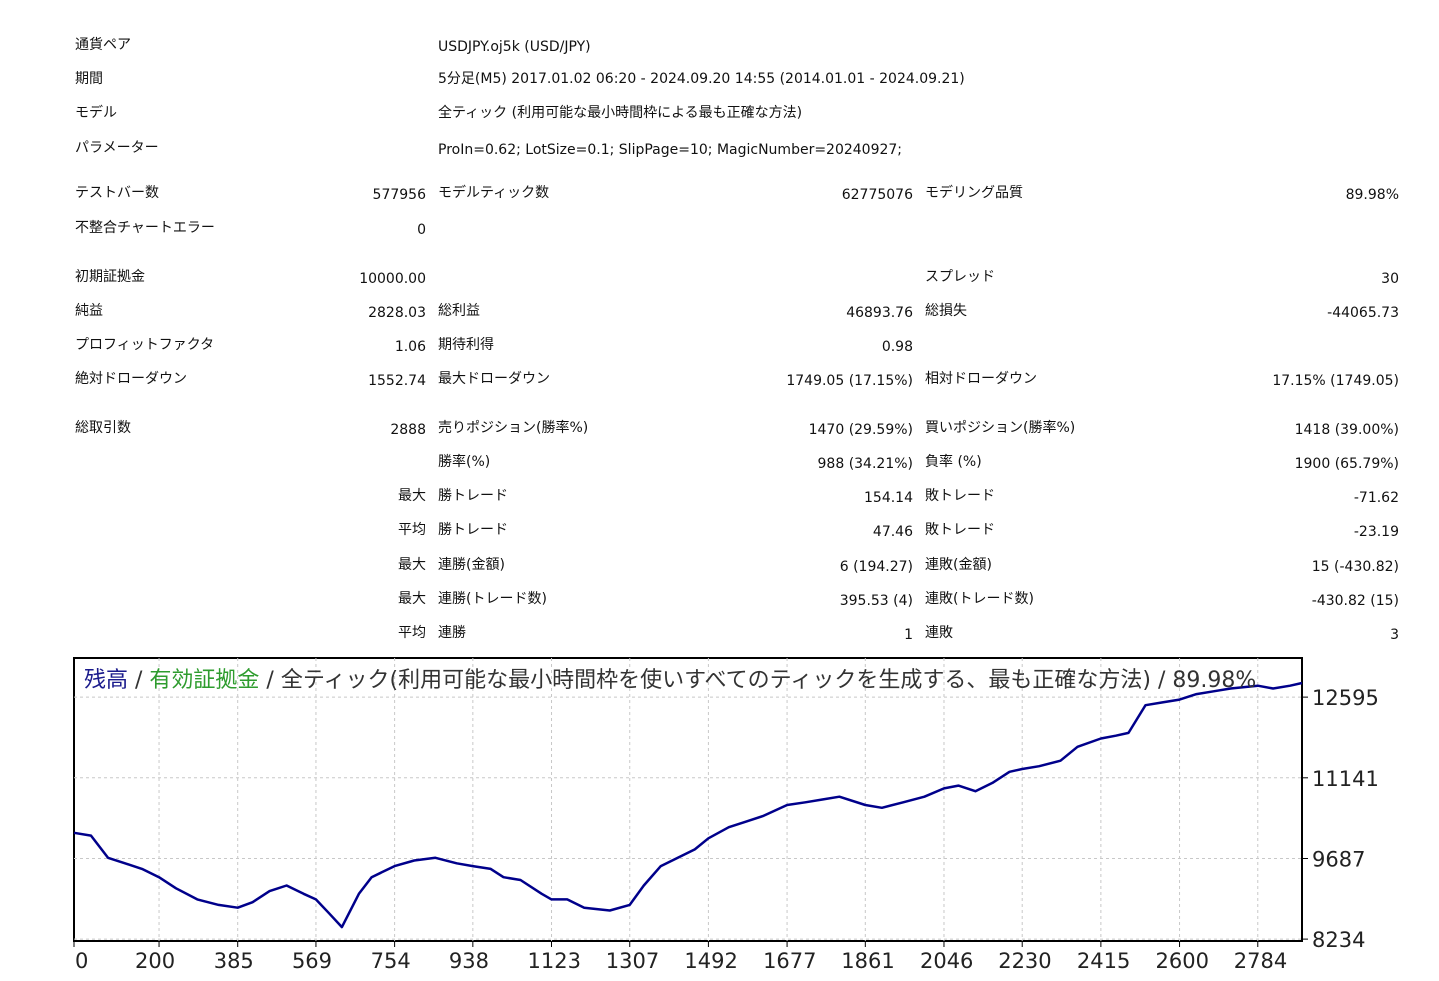  I want to click on gross-profit-value: 46893.76, so click(879, 313).